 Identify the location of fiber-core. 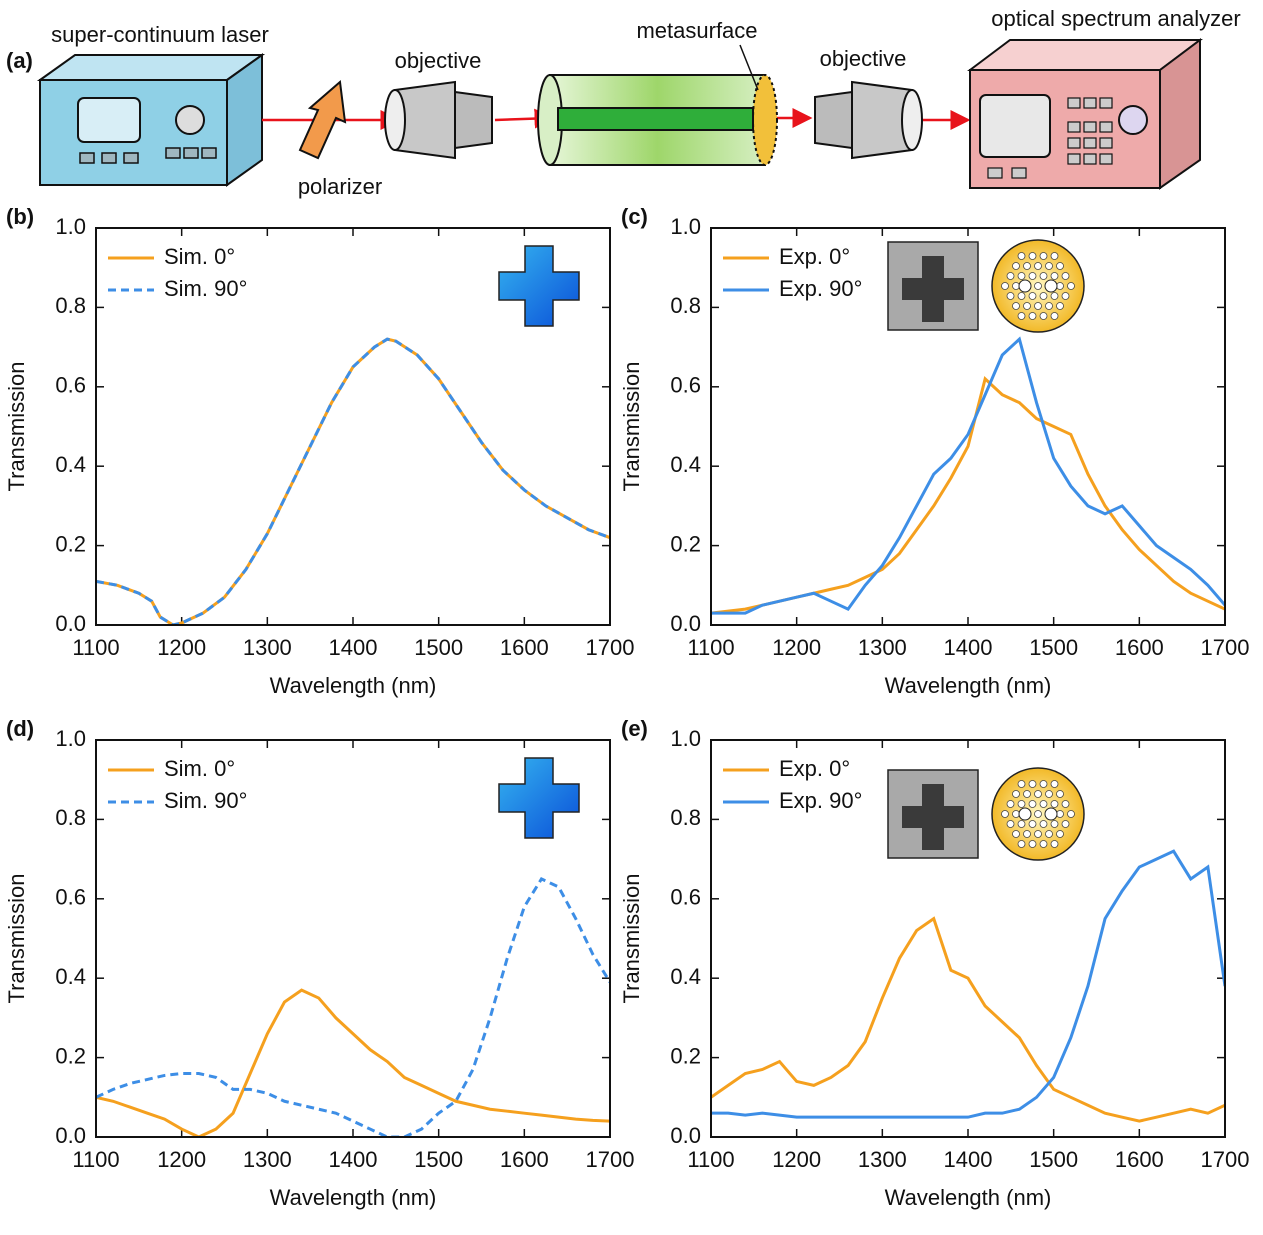
(655, 119).